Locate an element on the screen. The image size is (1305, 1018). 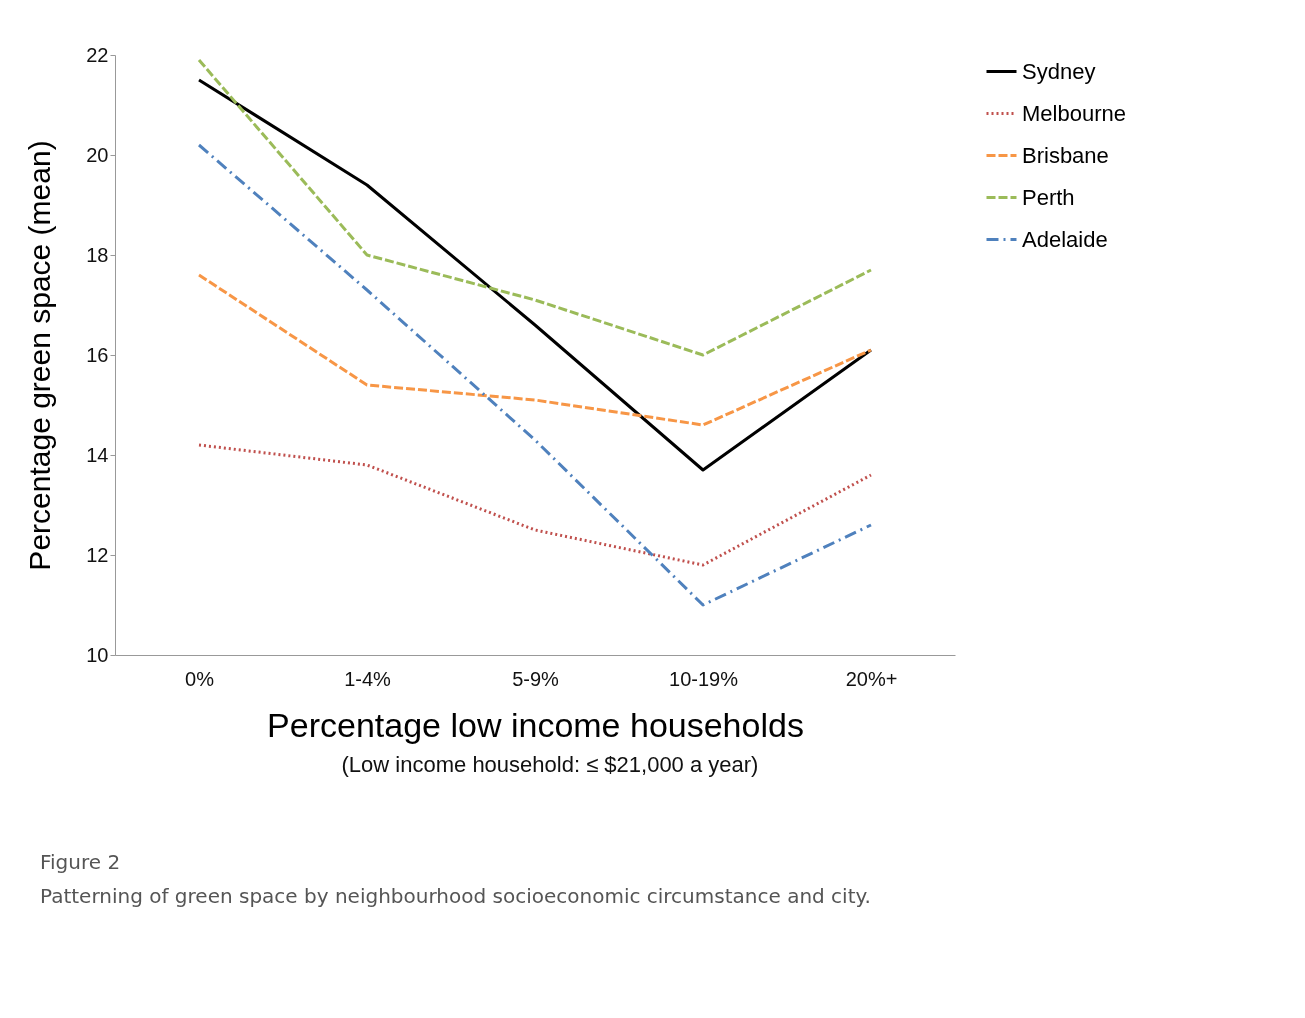
y-tick-label: 18 is located at coordinates (97, 254).